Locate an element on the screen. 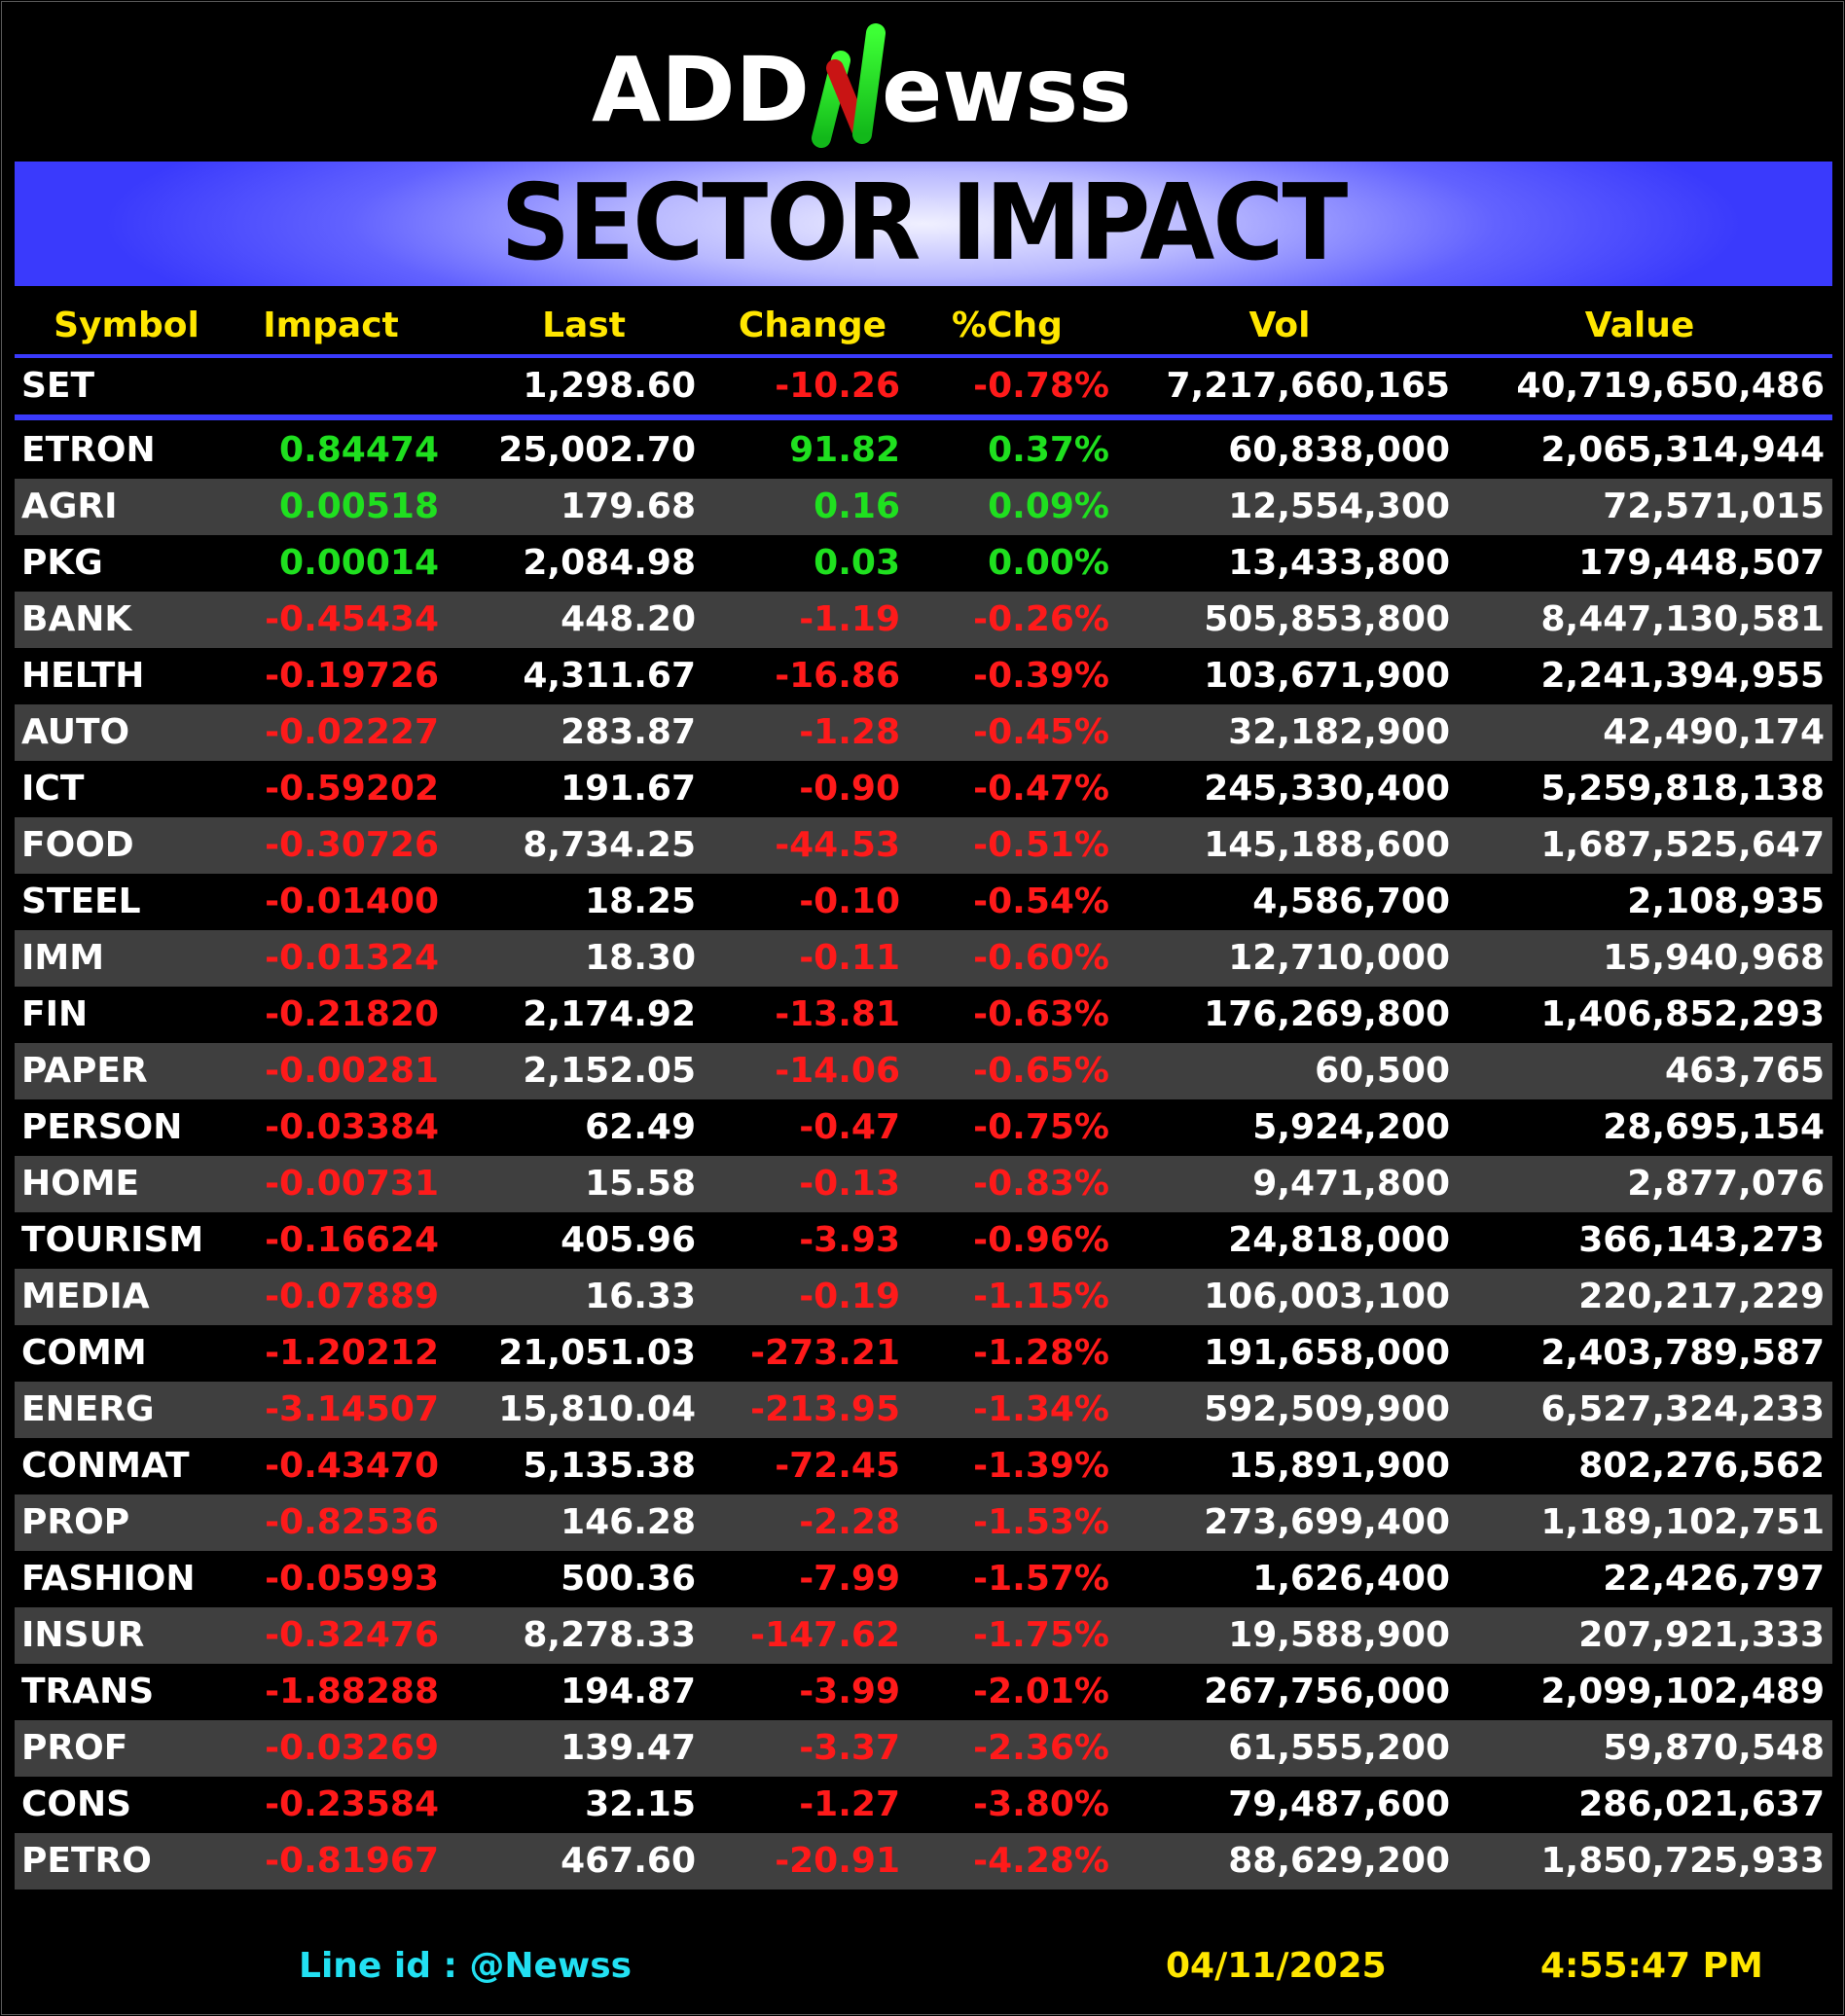  sector-change: -147.62 is located at coordinates (825, 1635).